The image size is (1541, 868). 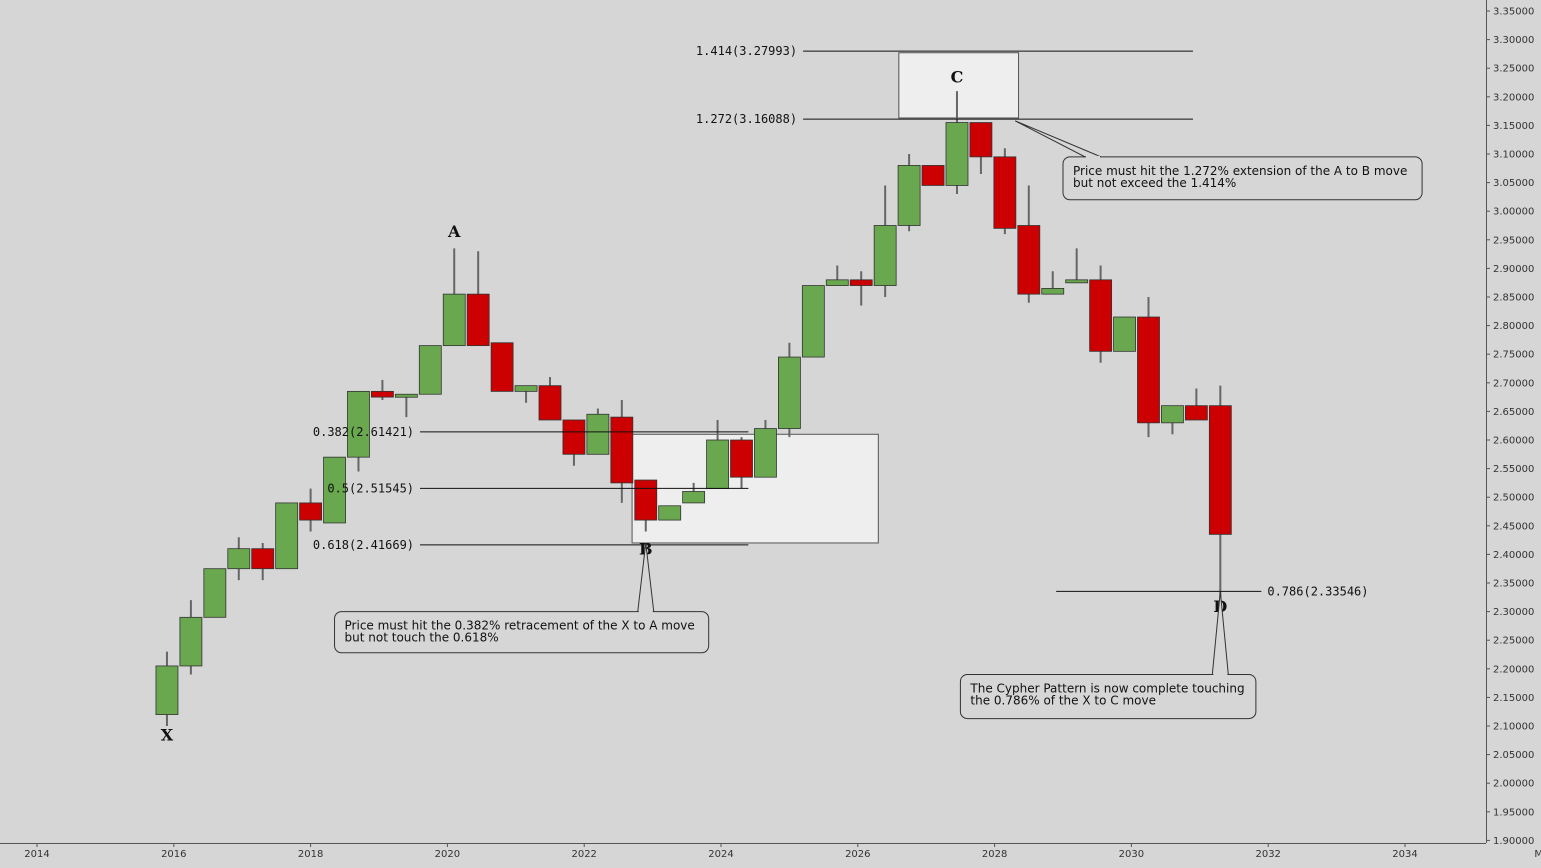 What do you see at coordinates (1513, 155) in the screenshot?
I see `y-tick-label: 3.10000` at bounding box center [1513, 155].